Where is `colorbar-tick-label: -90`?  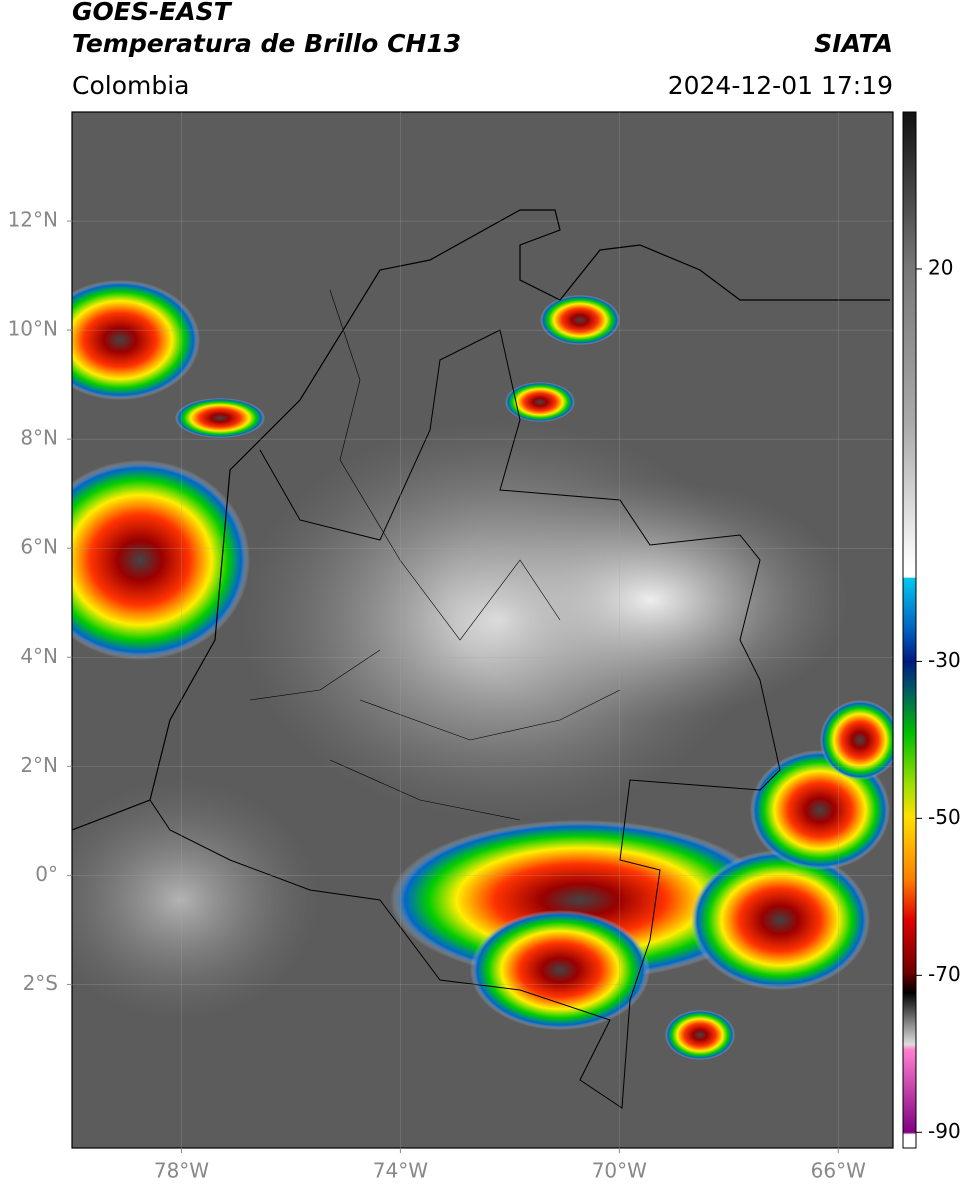 colorbar-tick-label: -90 is located at coordinates (944, 1131).